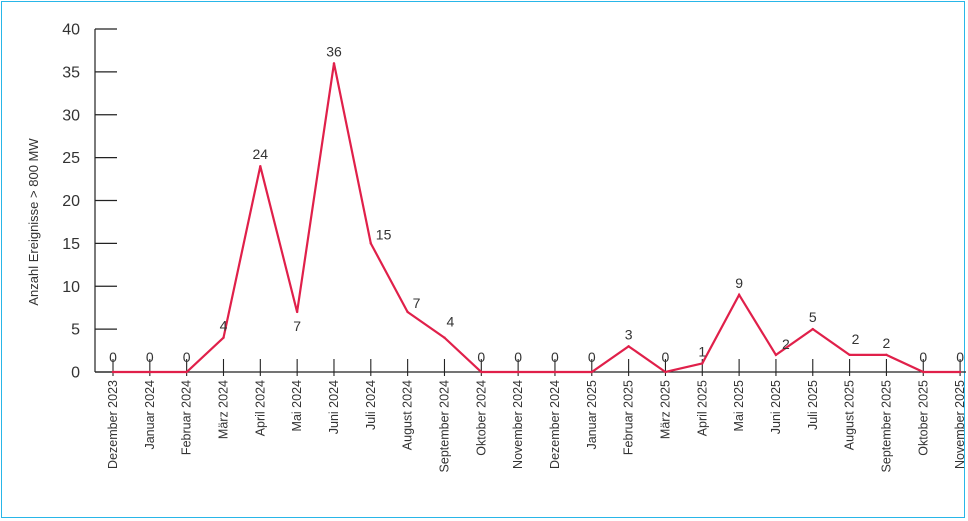 The image size is (968, 521). What do you see at coordinates (408, 415) in the screenshot?
I see `x-tick-label: August 2024` at bounding box center [408, 415].